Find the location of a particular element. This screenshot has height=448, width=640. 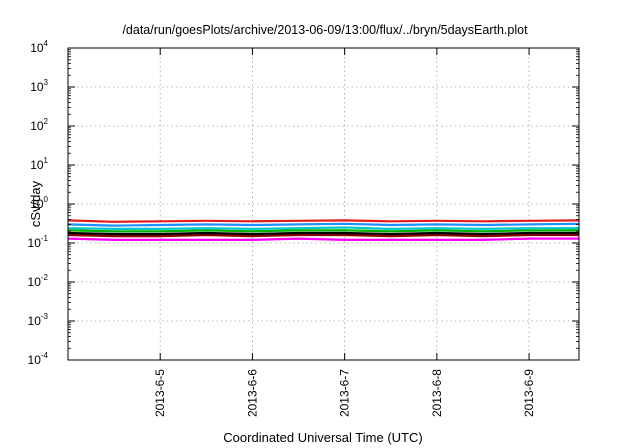

y-tick-label: 10⁻³ is located at coordinates (38, 320).